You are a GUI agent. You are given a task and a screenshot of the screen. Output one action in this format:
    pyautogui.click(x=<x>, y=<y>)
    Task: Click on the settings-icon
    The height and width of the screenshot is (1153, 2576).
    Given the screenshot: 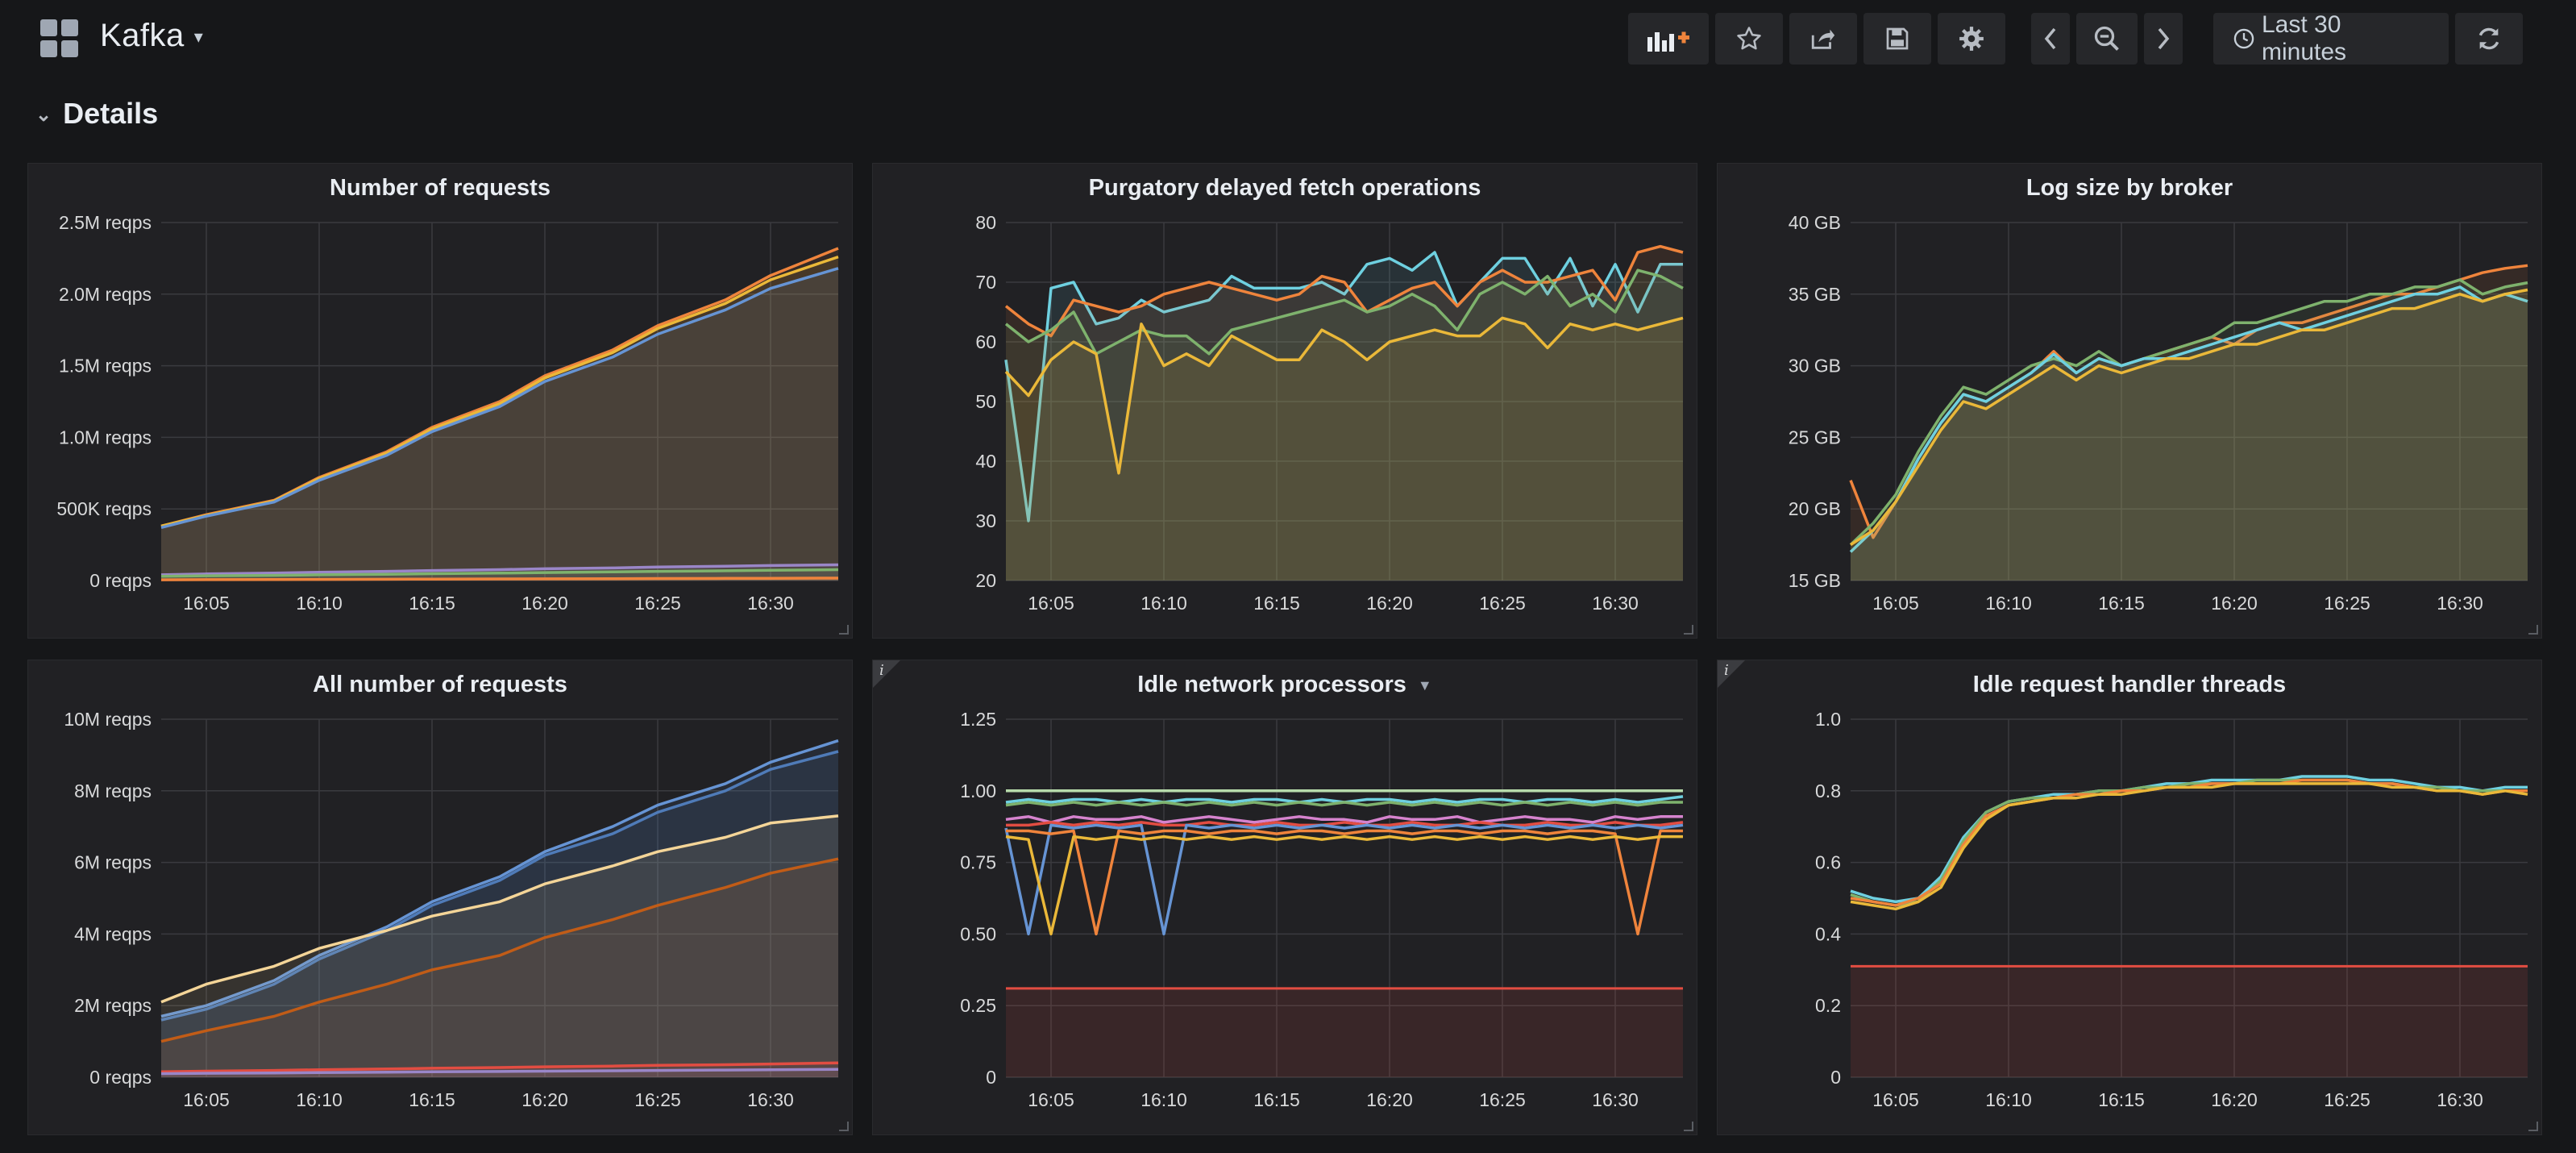 What is the action you would take?
    pyautogui.click(x=1971, y=38)
    